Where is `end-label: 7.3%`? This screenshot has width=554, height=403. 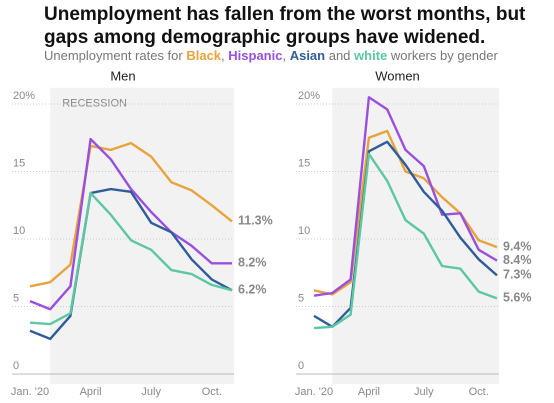
end-label: 7.3% is located at coordinates (517, 275).